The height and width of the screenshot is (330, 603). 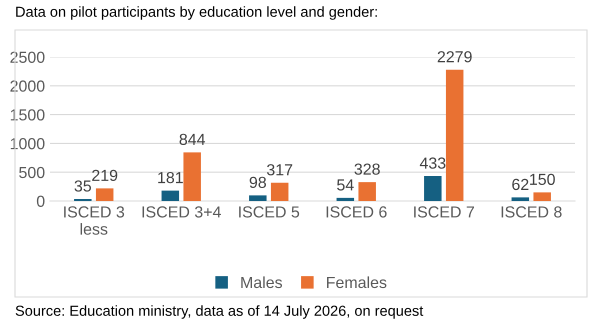 What do you see at coordinates (367, 169) in the screenshot?
I see `data-label: 328` at bounding box center [367, 169].